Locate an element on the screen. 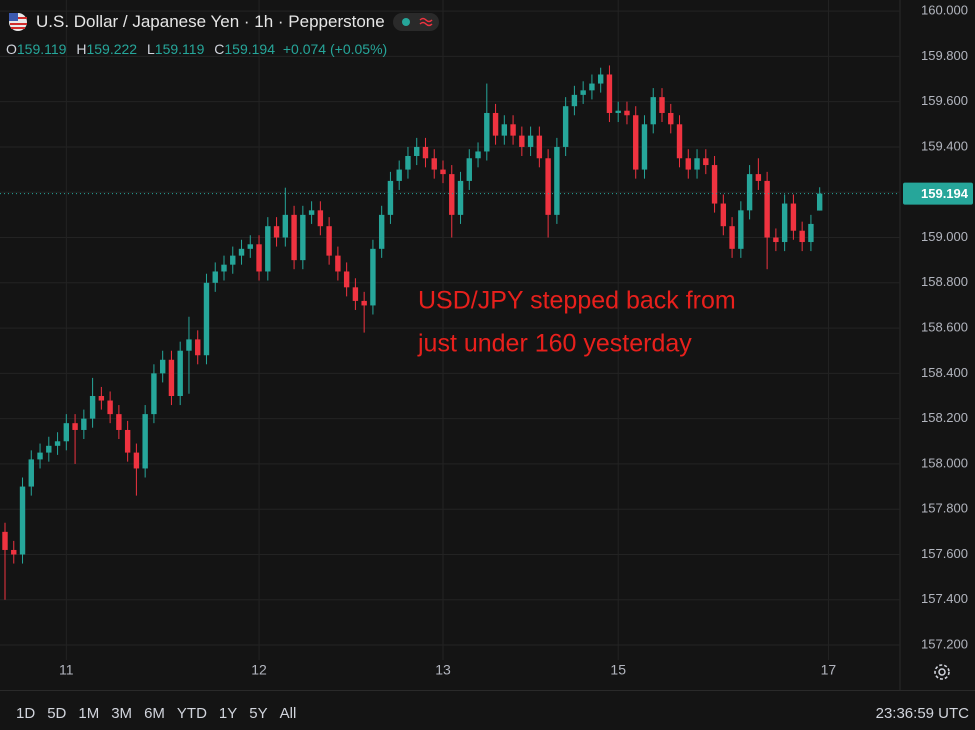 The image size is (975, 730). gear-center is located at coordinates (942, 672).